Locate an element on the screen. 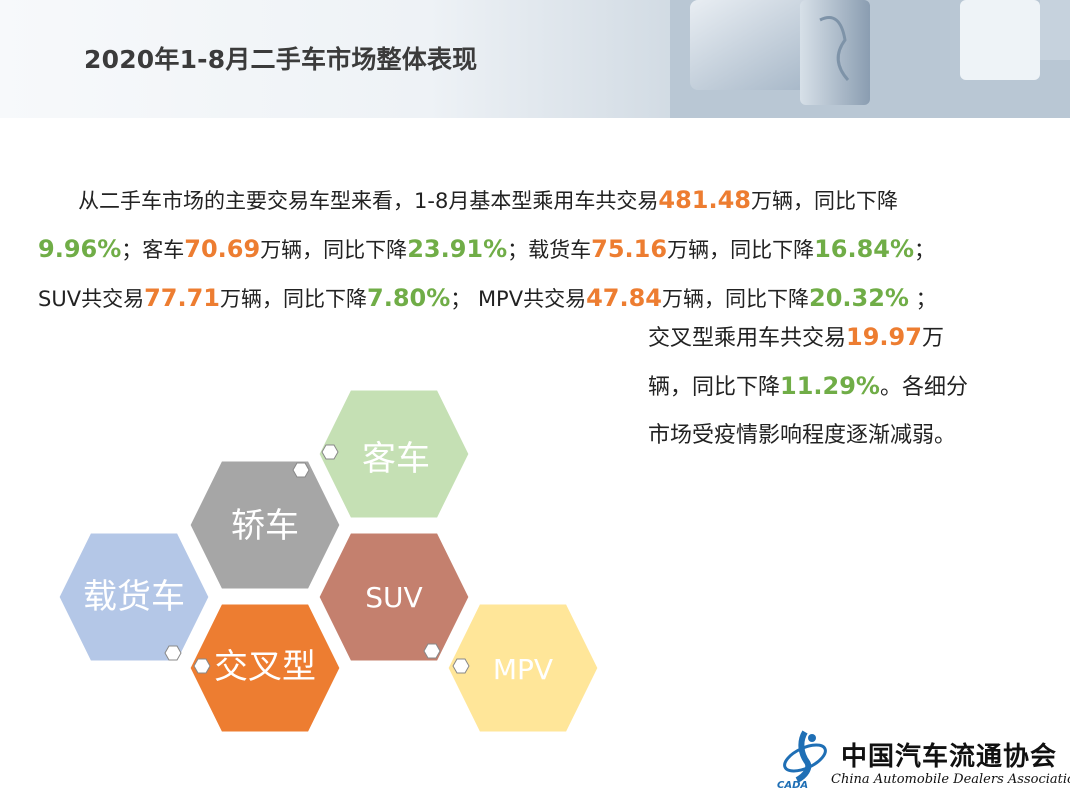 The image size is (1070, 802). hexagon-shape-bus is located at coordinates (394, 454).